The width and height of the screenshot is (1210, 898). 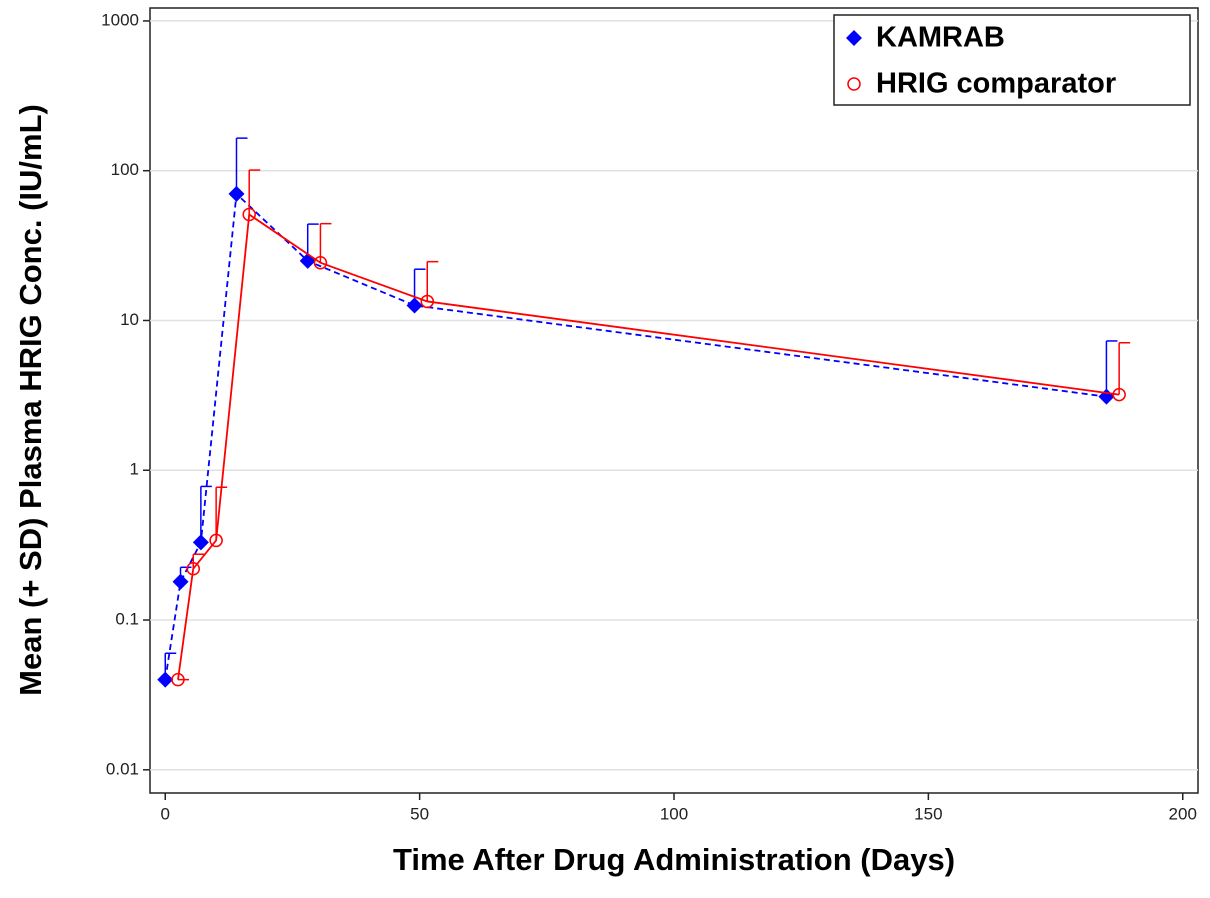 I want to click on legend: KAMRAB HRIG comparator, so click(x=1012, y=60).